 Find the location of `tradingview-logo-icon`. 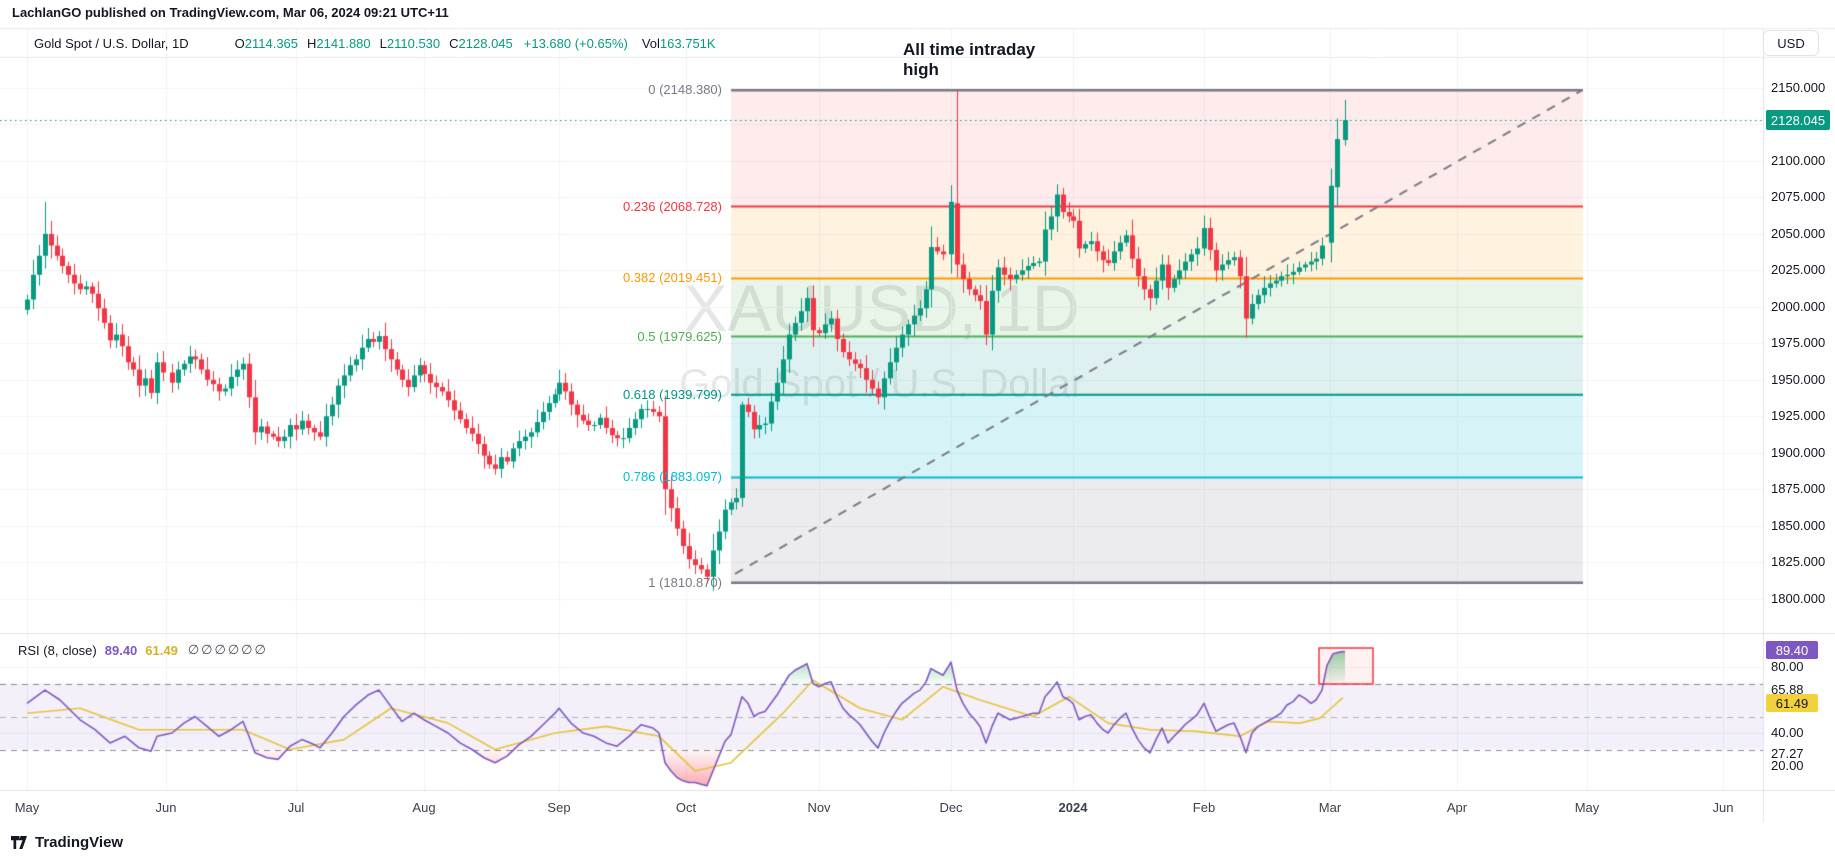

tradingview-logo-icon is located at coordinates (19, 842).